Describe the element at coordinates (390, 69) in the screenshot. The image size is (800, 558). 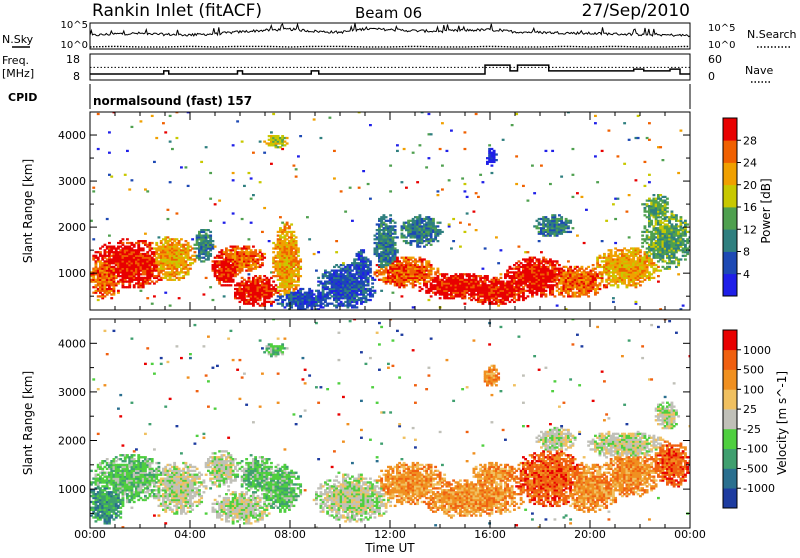
I see `freq-line` at that location.